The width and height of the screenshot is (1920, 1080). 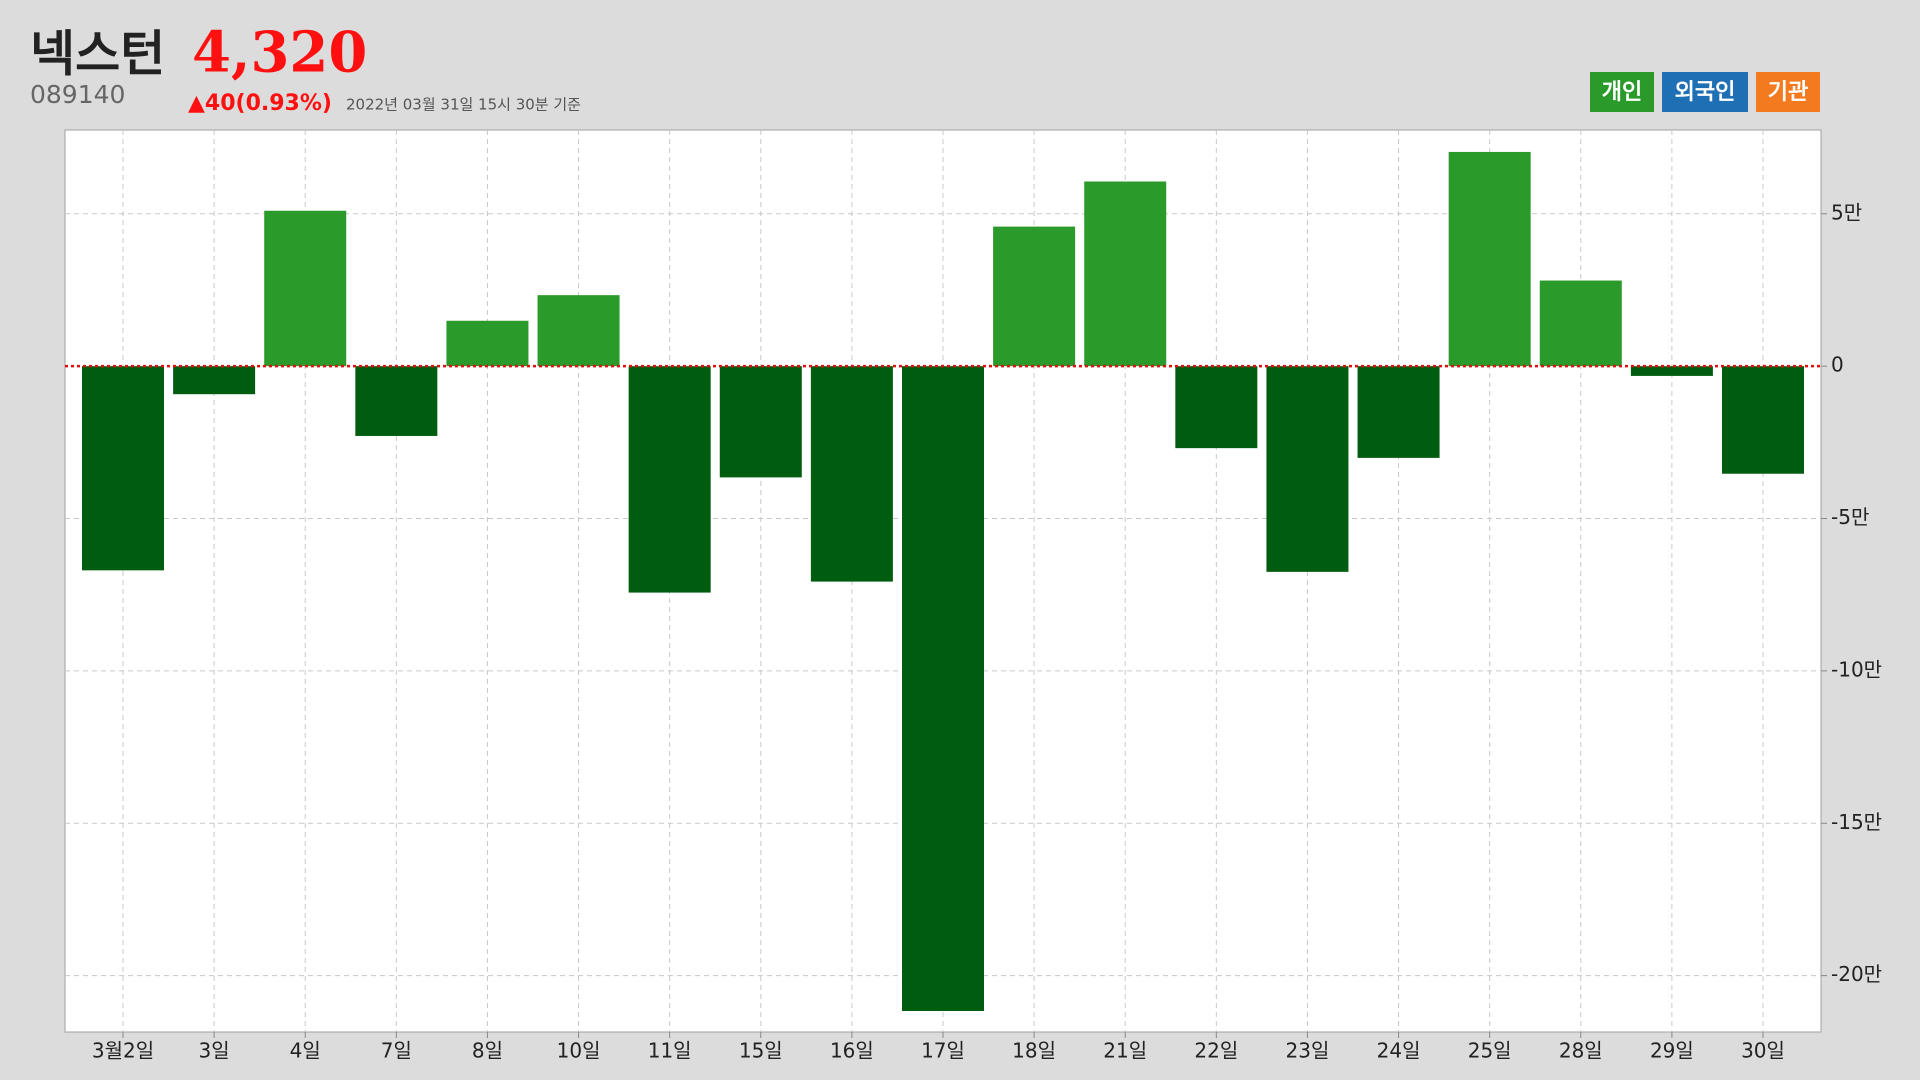 I want to click on timestamp: 2022년 03월 31일 15시 30분 기준, so click(x=463, y=105).